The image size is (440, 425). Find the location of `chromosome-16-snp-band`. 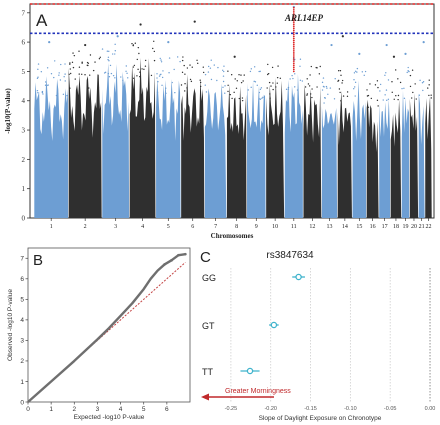

chromosome-16-snp-band is located at coordinates (372, 158).